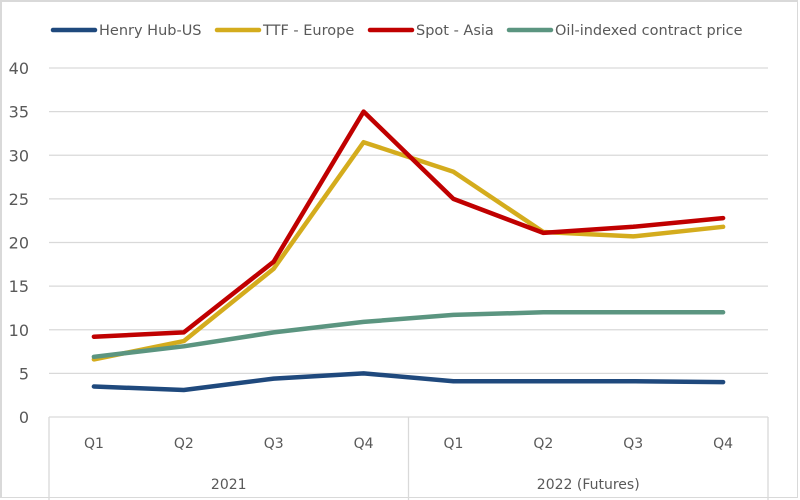 Image resolution: width=800 pixels, height=500 pixels. Describe the element at coordinates (24, 417) in the screenshot. I see `y-tick-label: 0` at that location.